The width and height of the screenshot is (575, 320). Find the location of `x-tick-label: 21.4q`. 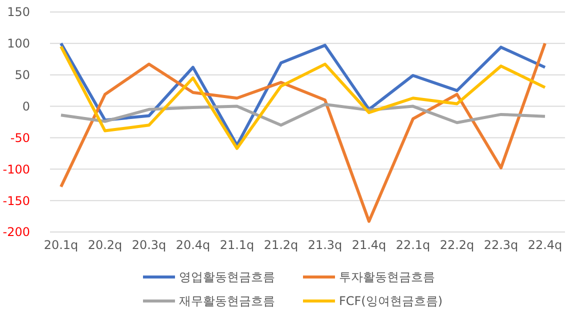

x-tick-label: 21.4q is located at coordinates (369, 245).